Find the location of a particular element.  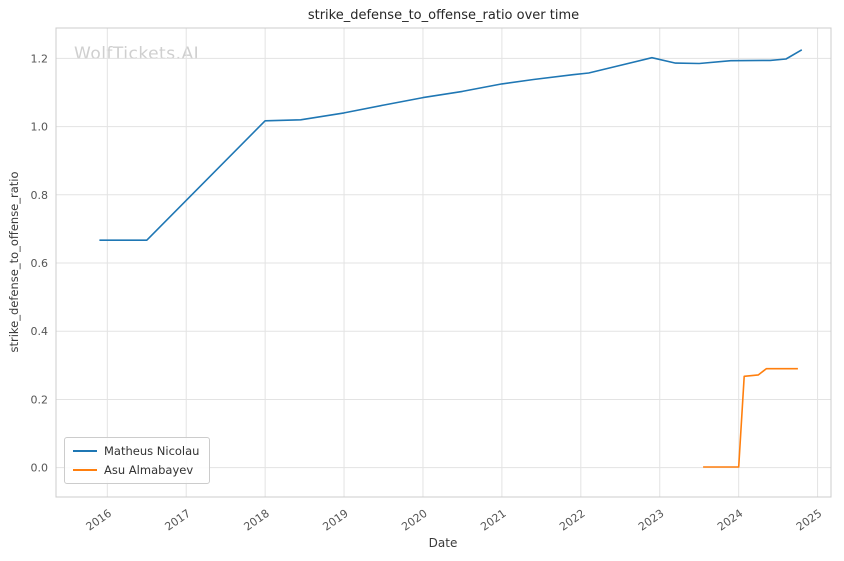

x-tick-label: 2017 is located at coordinates (178, 520).